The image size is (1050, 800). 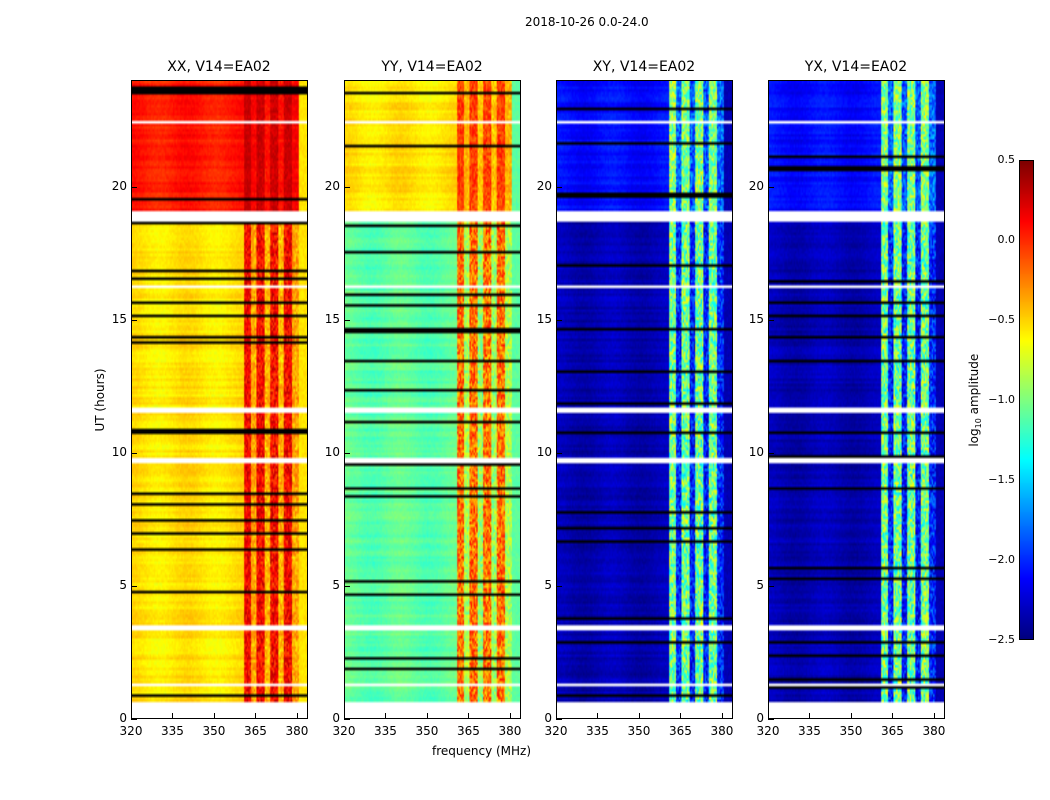 What do you see at coordinates (587, 22) in the screenshot?
I see `figure-title: 2018-10-26 0.0-24.0` at bounding box center [587, 22].